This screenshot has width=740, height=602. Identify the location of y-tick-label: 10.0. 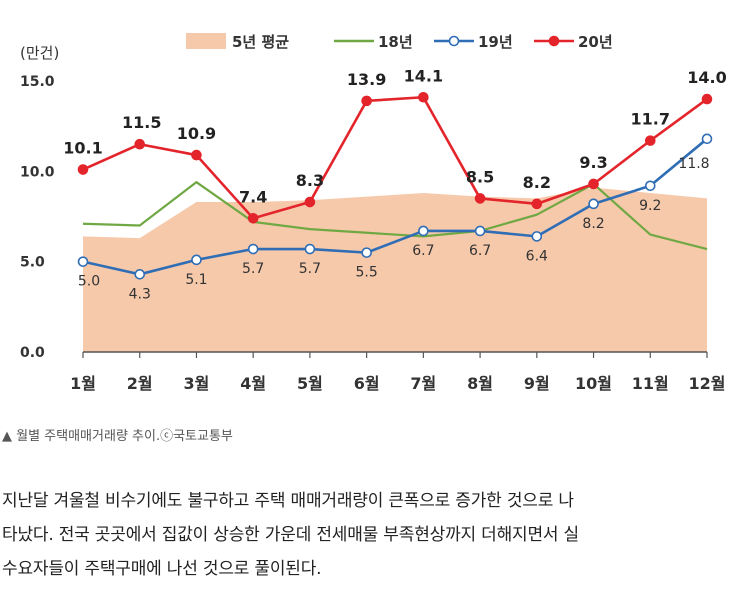
(37, 172).